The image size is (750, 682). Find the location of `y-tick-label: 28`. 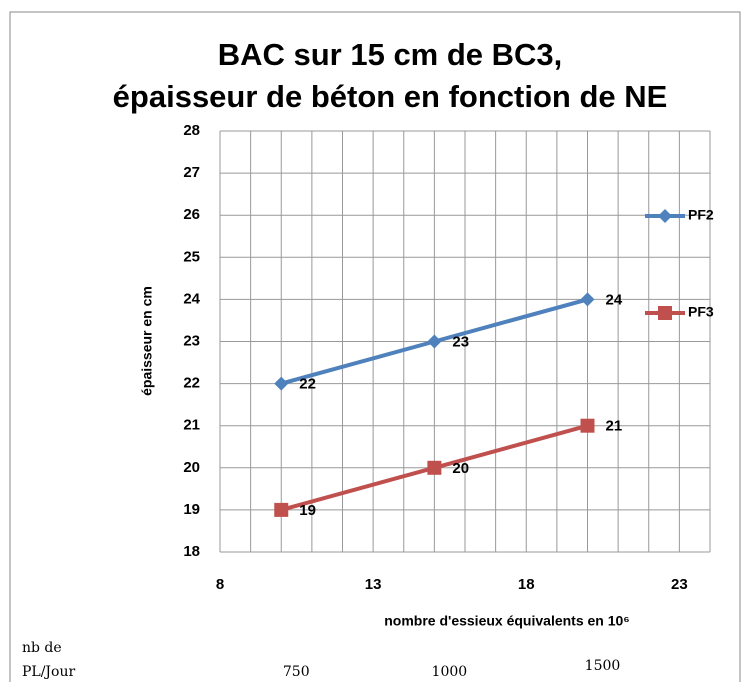

y-tick-label: 28 is located at coordinates (191, 130).